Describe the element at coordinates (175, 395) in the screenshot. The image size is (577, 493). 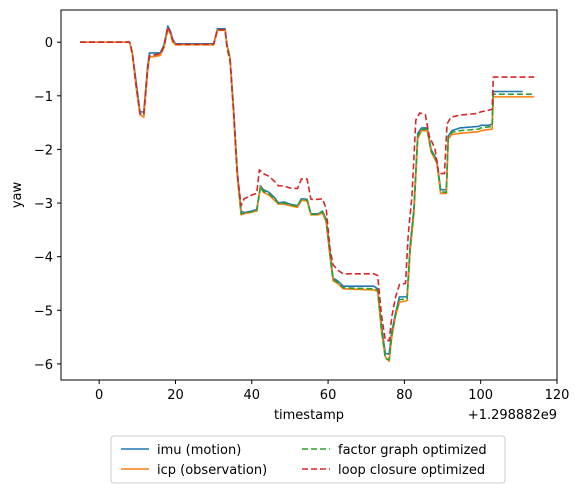
I see `x-tick-label: 20` at that location.